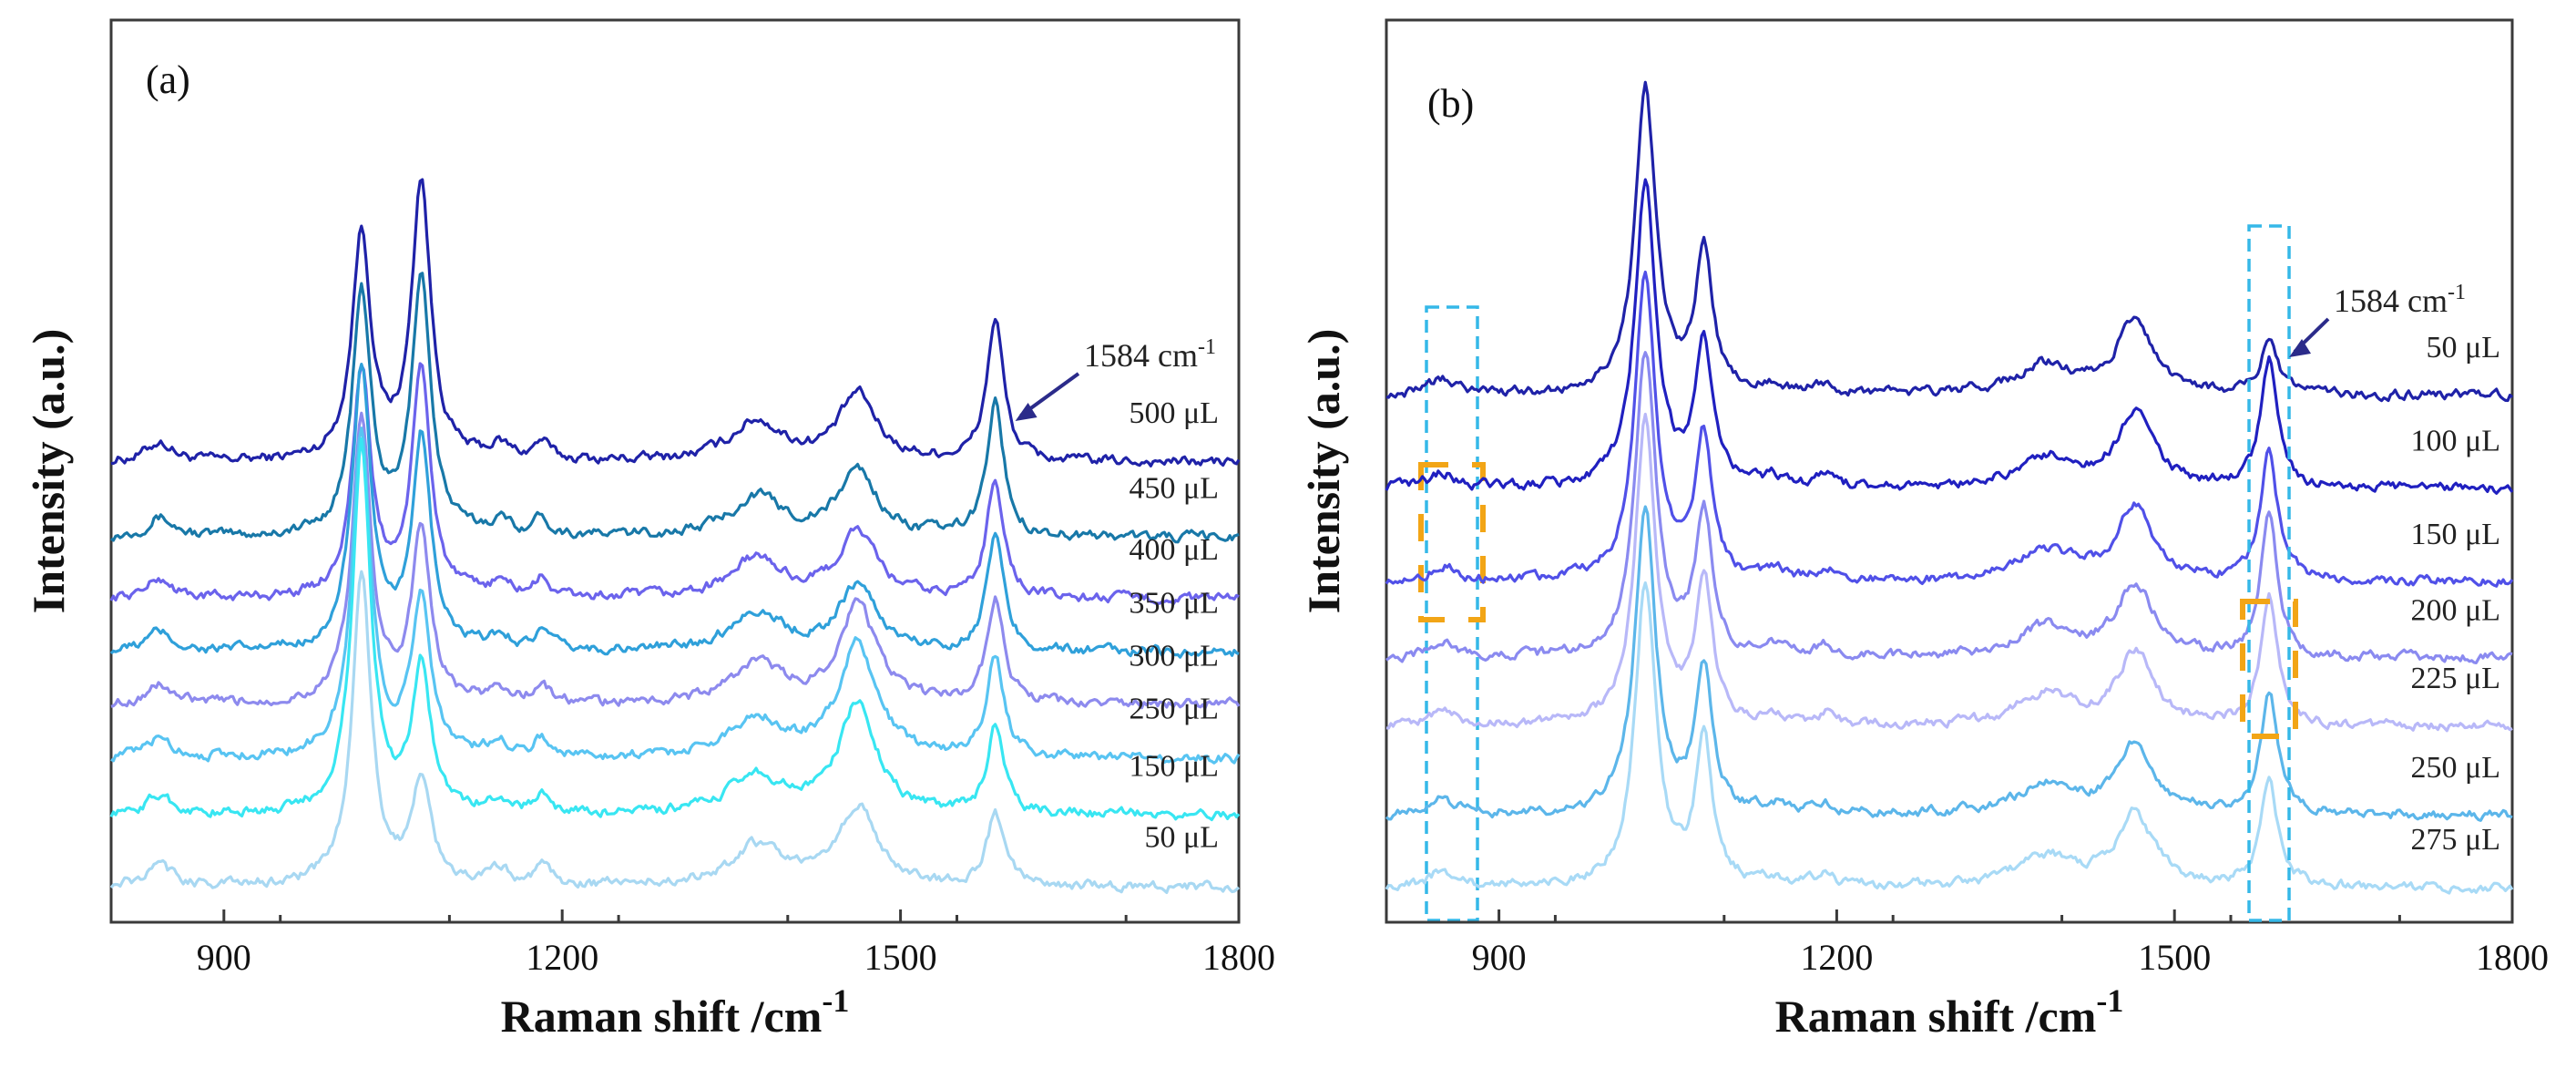 The height and width of the screenshot is (1089, 2576). I want to click on region-highlight-box, so click(2269, 669).